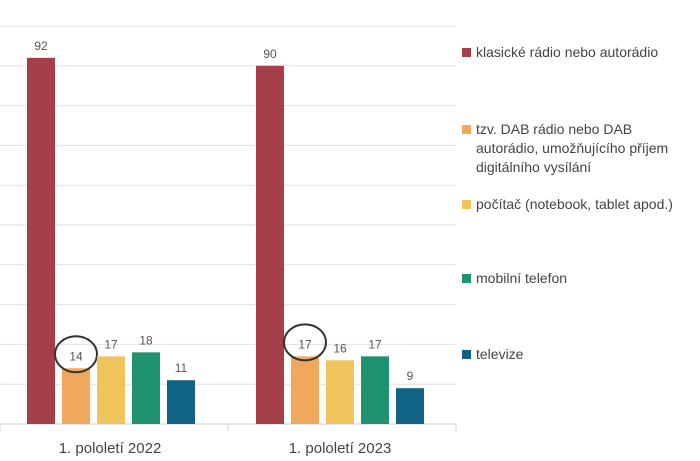  Describe the element at coordinates (580, 278) in the screenshot. I see `legend-item: mobilní telefon` at that location.